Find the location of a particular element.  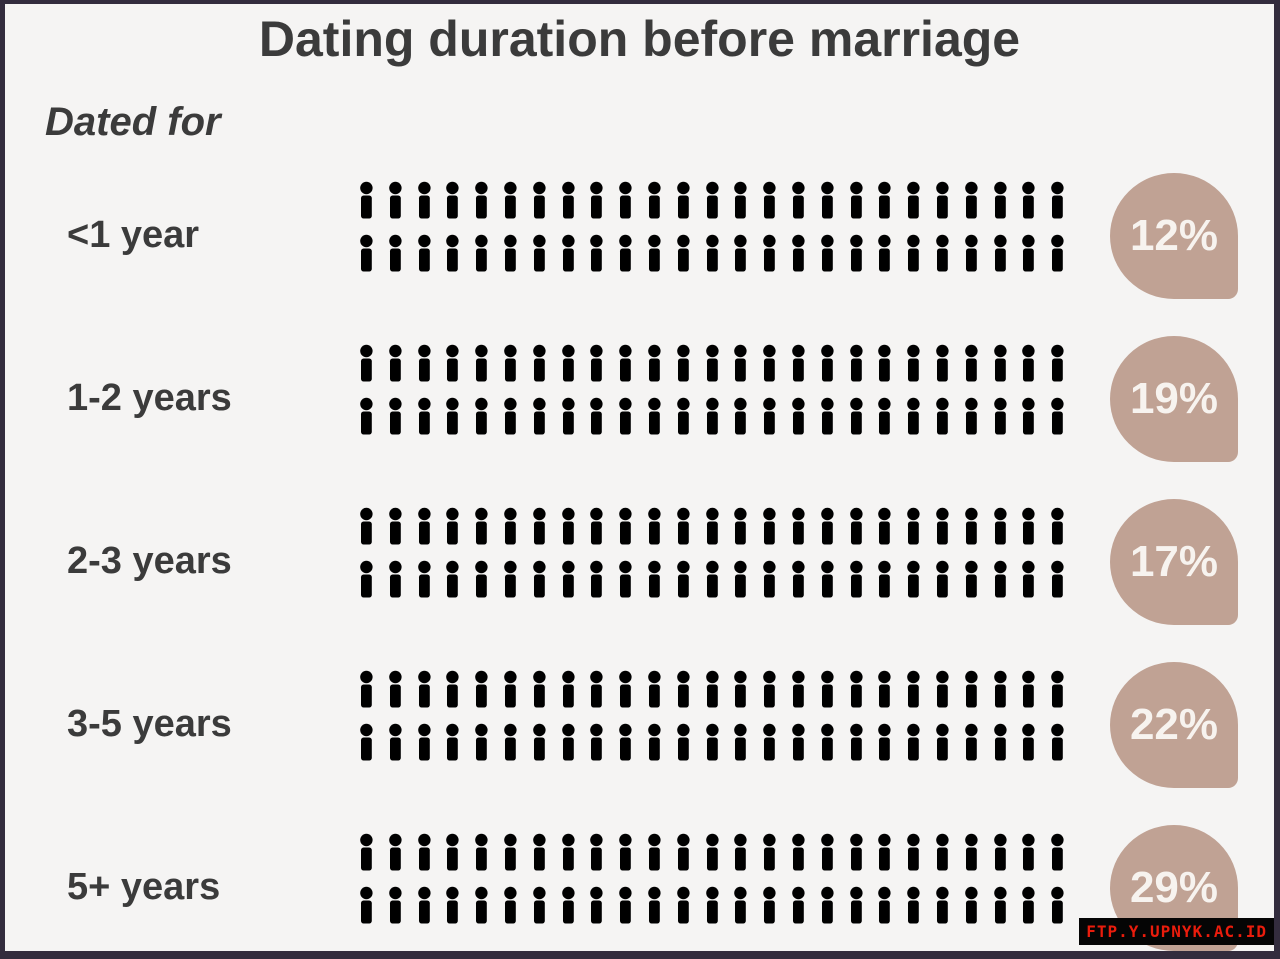

page-title: Dating duration before marriage is located at coordinates (639, 39).